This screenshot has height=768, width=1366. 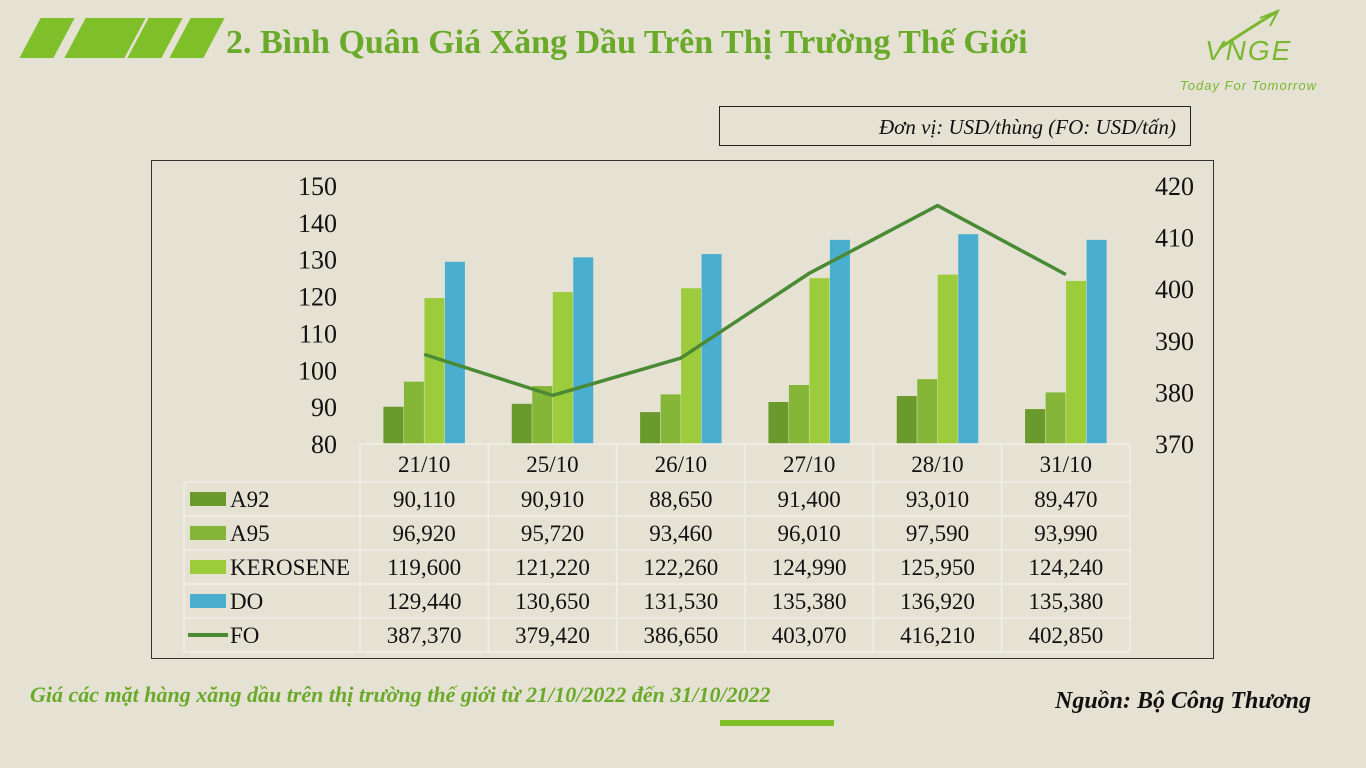 I want to click on table-cell: 403,070, so click(x=809, y=635).